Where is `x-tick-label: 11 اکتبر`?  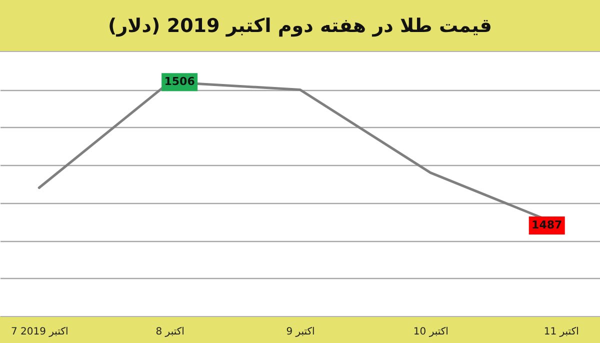 x-tick-label: 11 اکتبر is located at coordinates (561, 332).